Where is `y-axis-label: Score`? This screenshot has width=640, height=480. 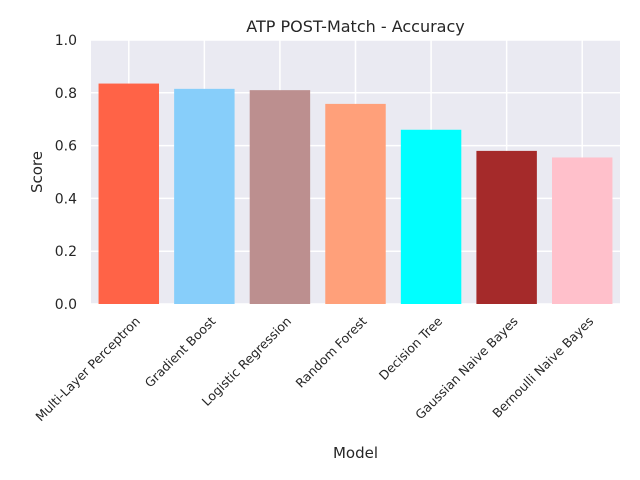
y-axis-label: Score is located at coordinates (37, 172).